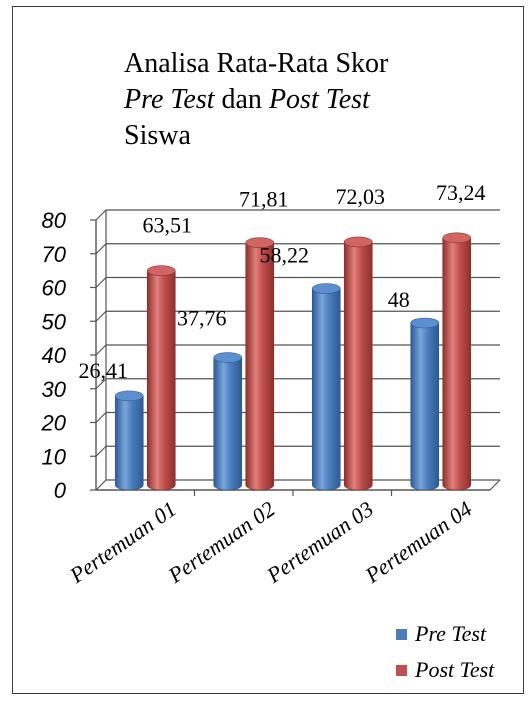 The width and height of the screenshot is (531, 701). Describe the element at coordinates (319, 542) in the screenshot. I see `x-tick-label: Pertemuan 03` at that location.